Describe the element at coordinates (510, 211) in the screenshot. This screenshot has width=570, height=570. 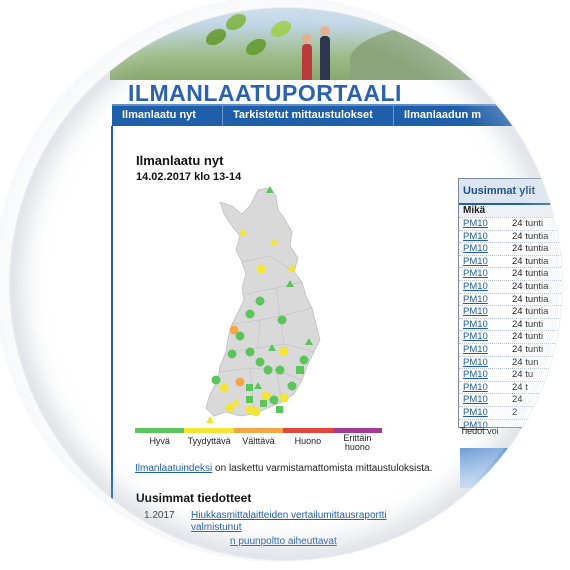
I see `panel-column-header: Mikä` at that location.